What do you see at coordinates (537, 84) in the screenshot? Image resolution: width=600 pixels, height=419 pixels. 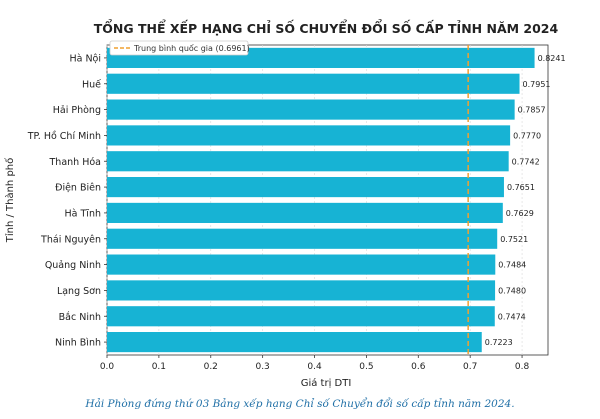 I see `bar-value-label: 0.7951` at bounding box center [537, 84].